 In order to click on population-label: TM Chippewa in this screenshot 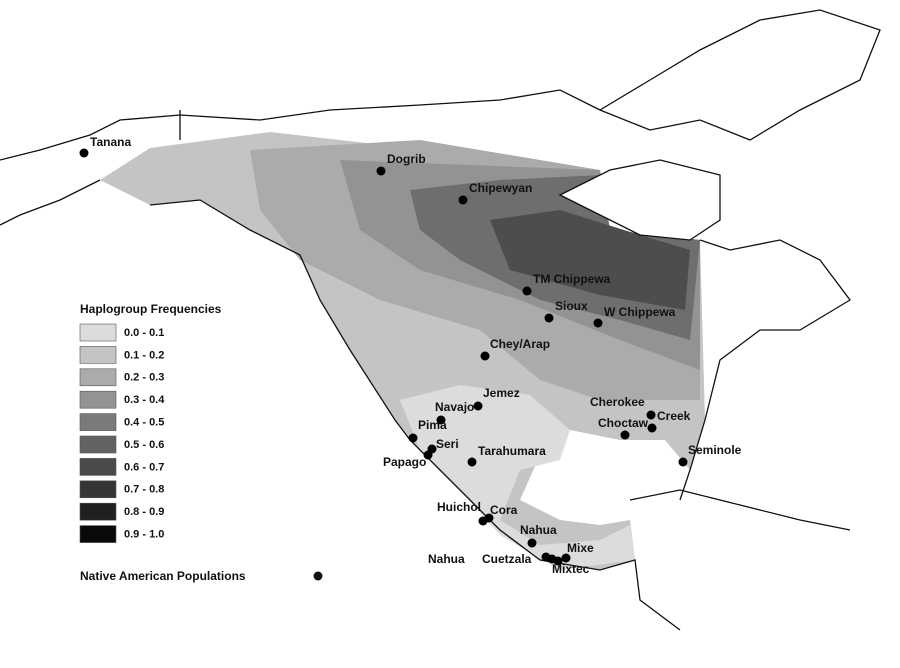, I will do `click(572, 279)`.